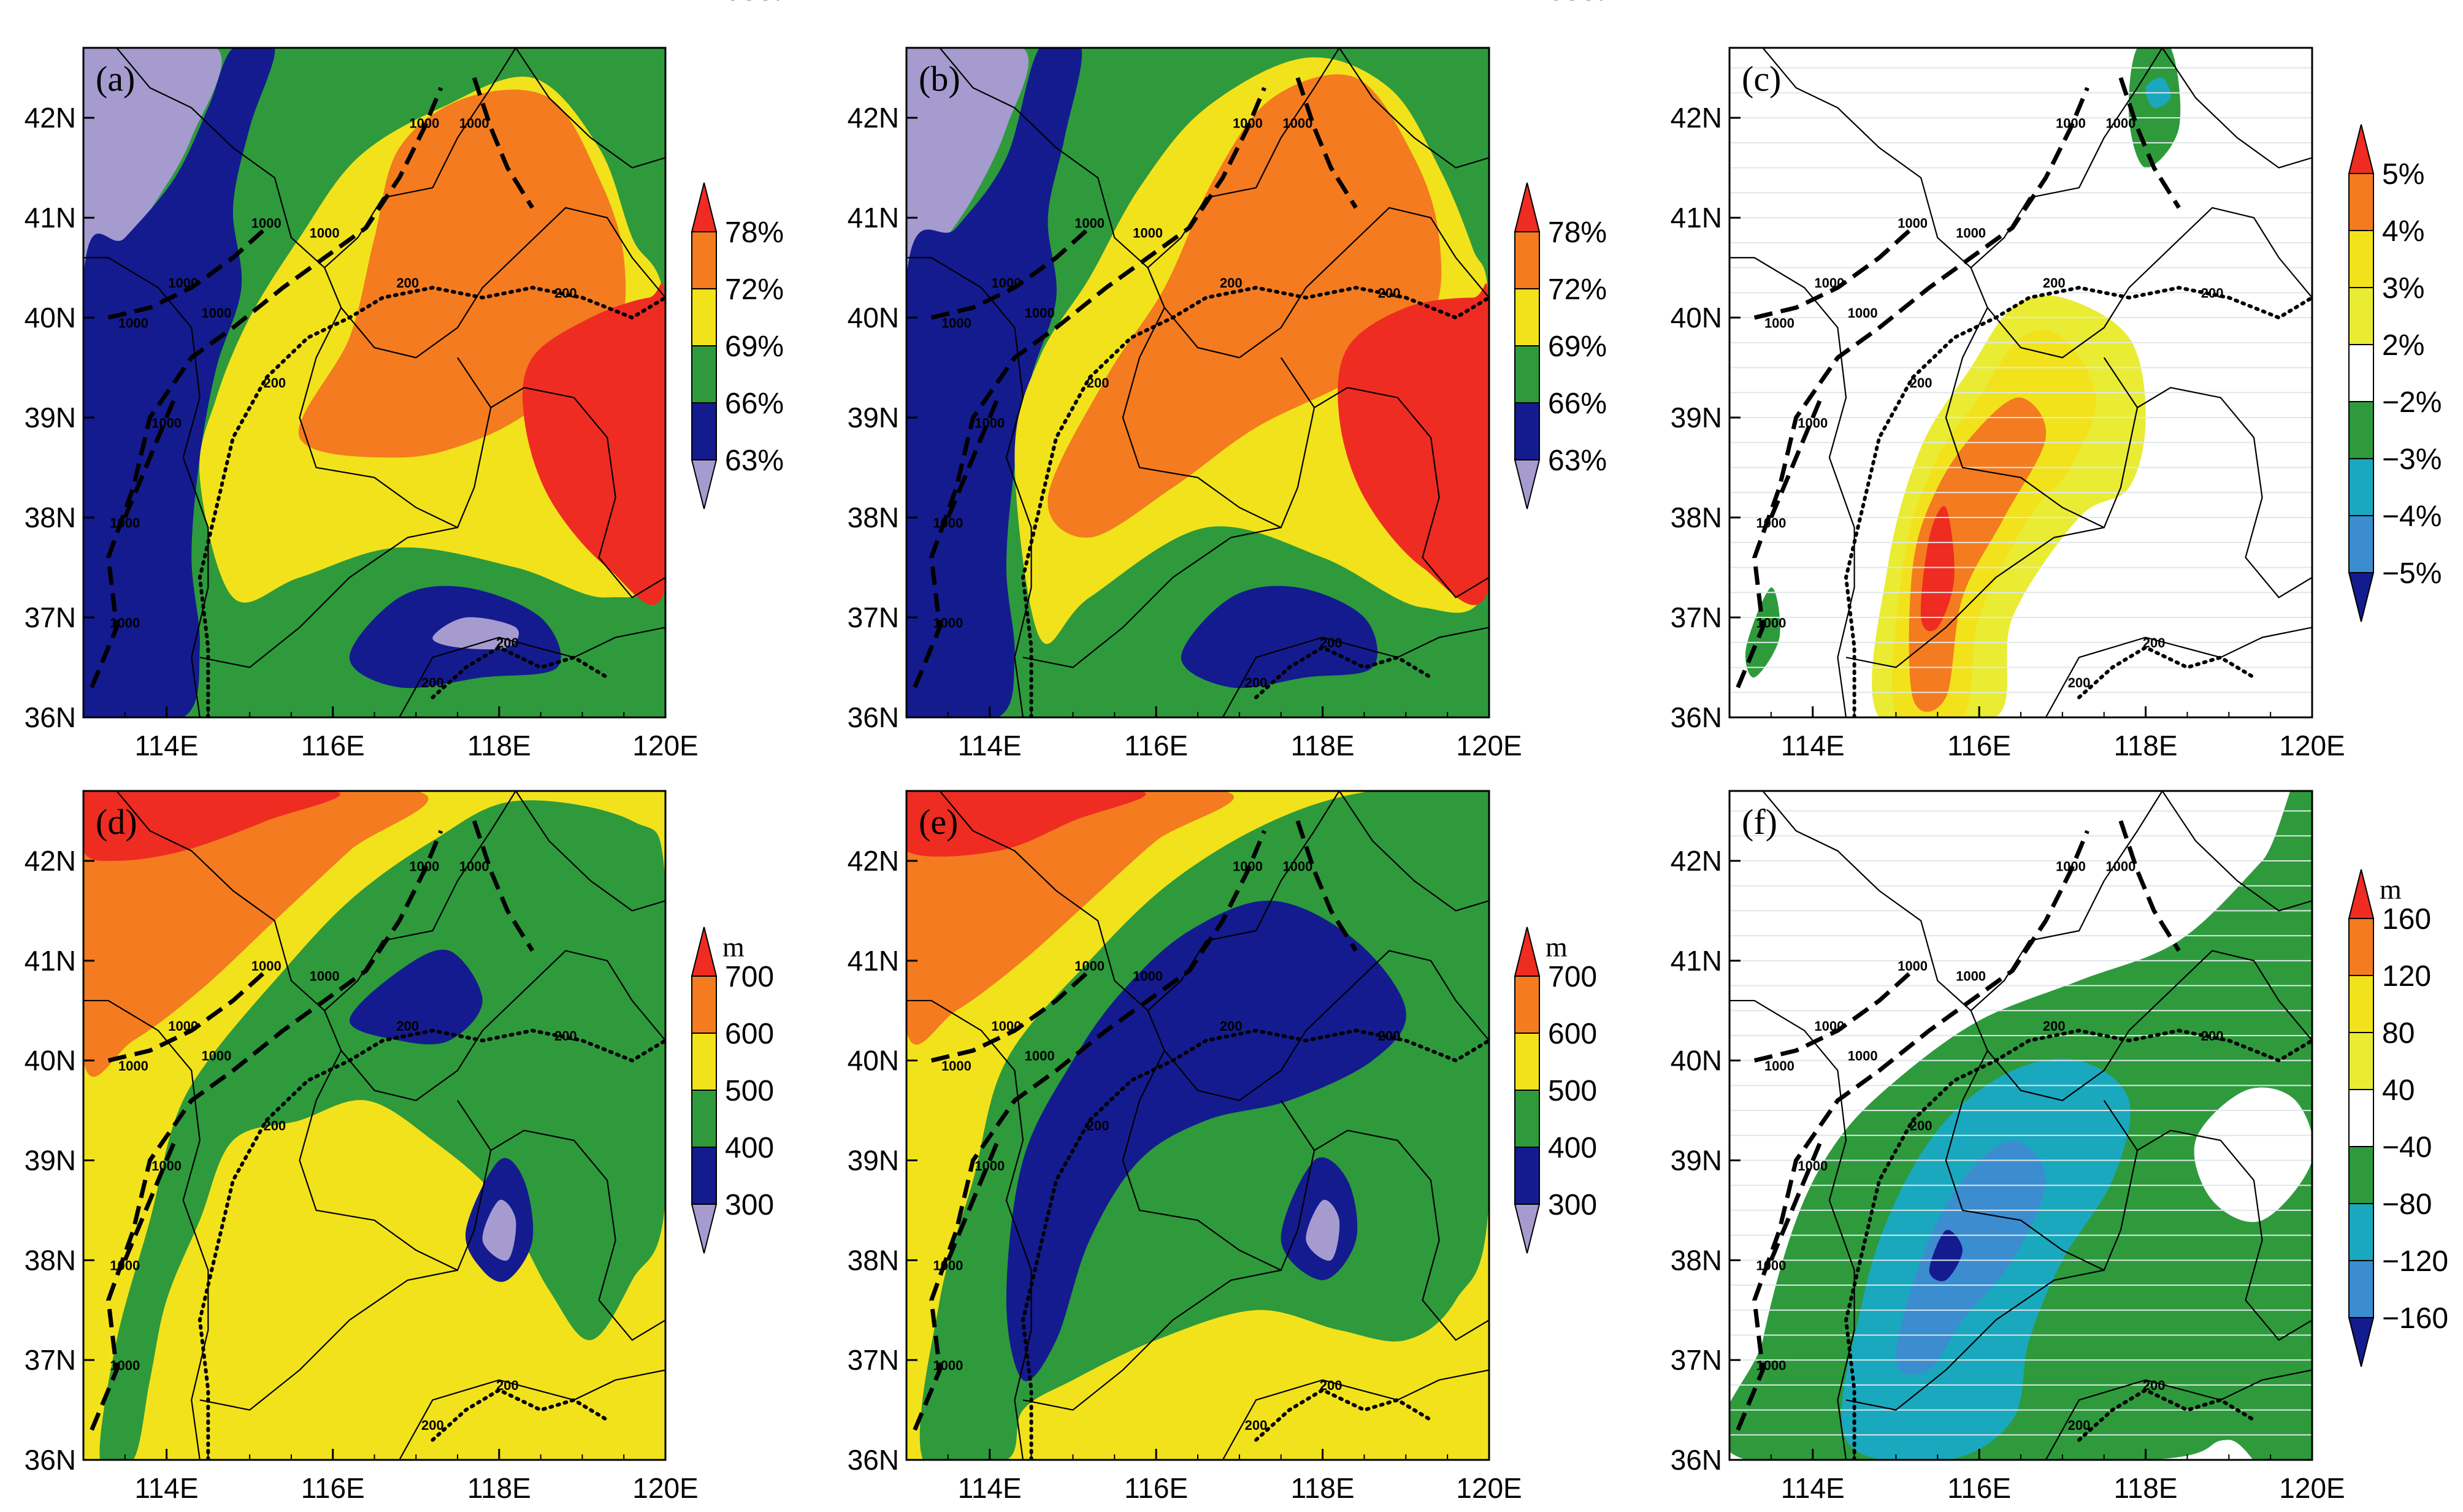 The height and width of the screenshot is (1512, 2463). I want to click on lat-tick-label: 42N, so click(1696, 118).